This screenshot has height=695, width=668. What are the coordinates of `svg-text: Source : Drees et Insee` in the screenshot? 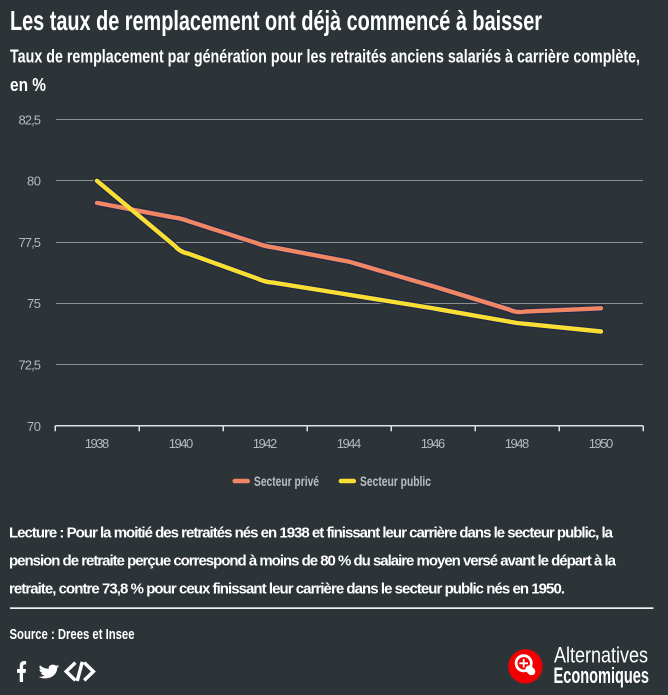 It's located at (72, 634).